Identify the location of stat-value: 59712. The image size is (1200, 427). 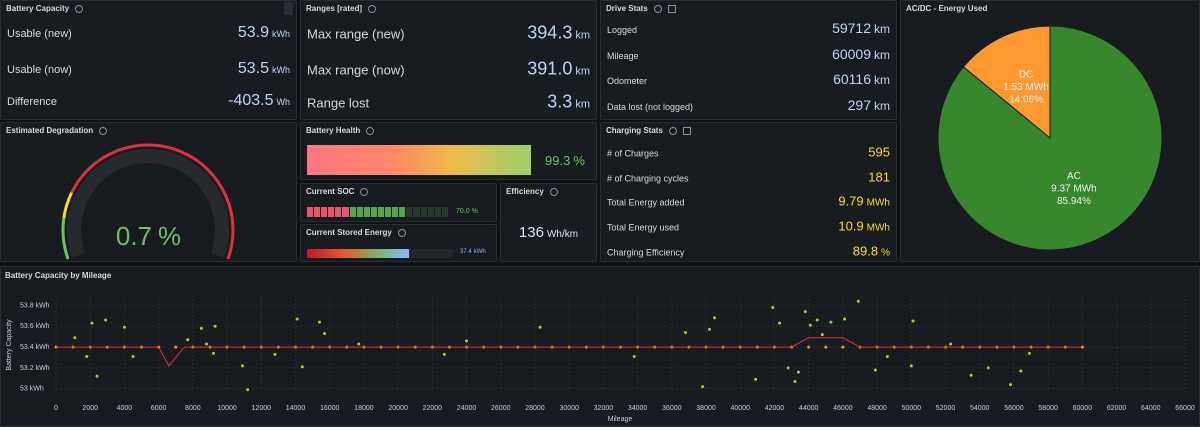
(851, 28).